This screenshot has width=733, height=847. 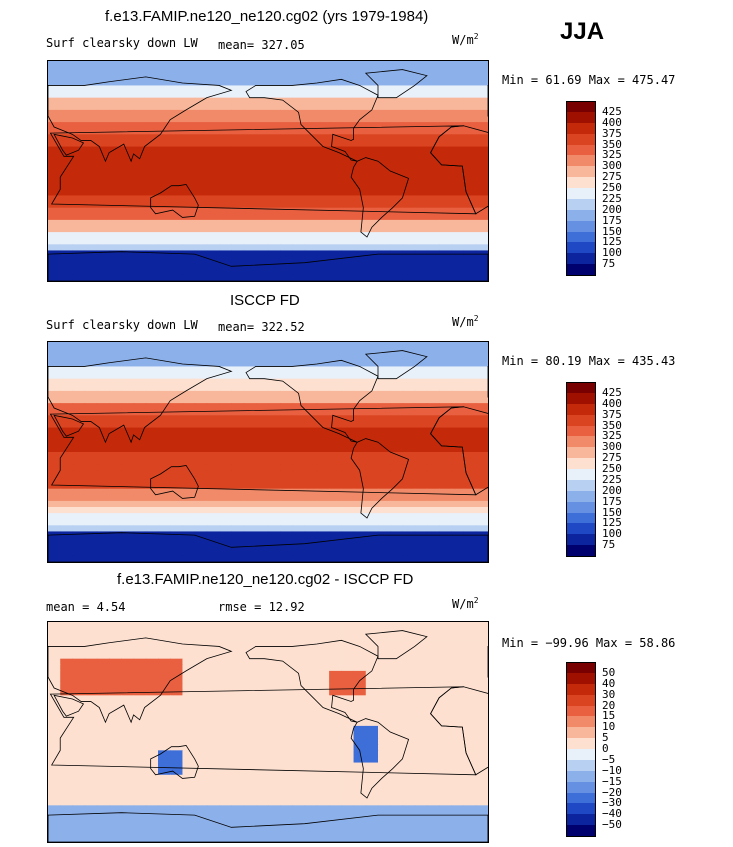 What do you see at coordinates (612, 814) in the screenshot?
I see `colorbar-tick-label: −40` at bounding box center [612, 814].